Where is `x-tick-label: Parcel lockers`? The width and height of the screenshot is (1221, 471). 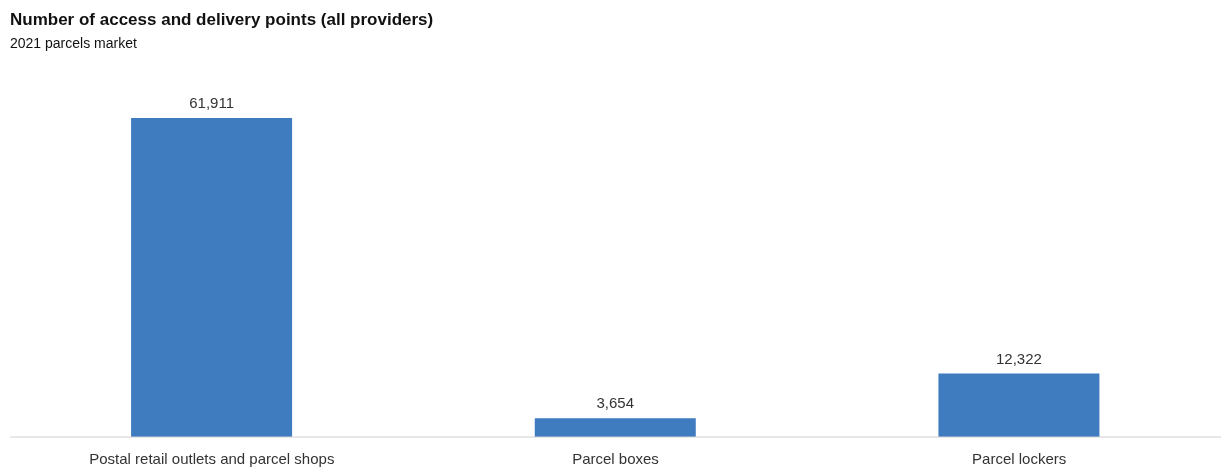
x-tick-label: Parcel lockers is located at coordinates (1019, 458).